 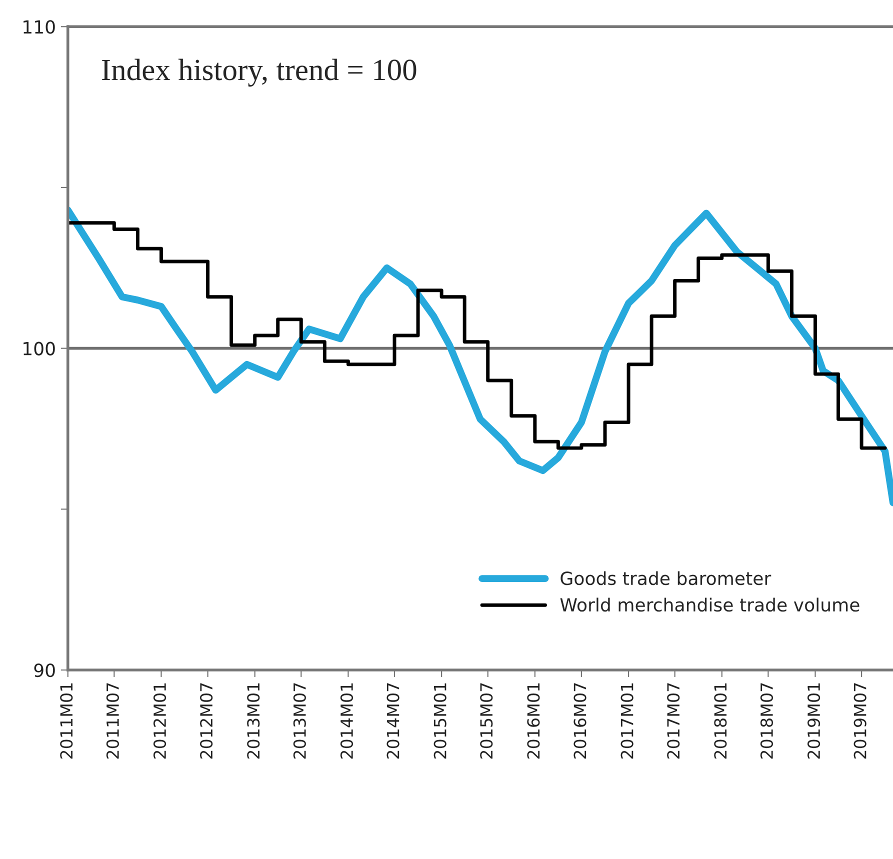 I want to click on x-tick-label: 2017M07, so click(x=673, y=721).